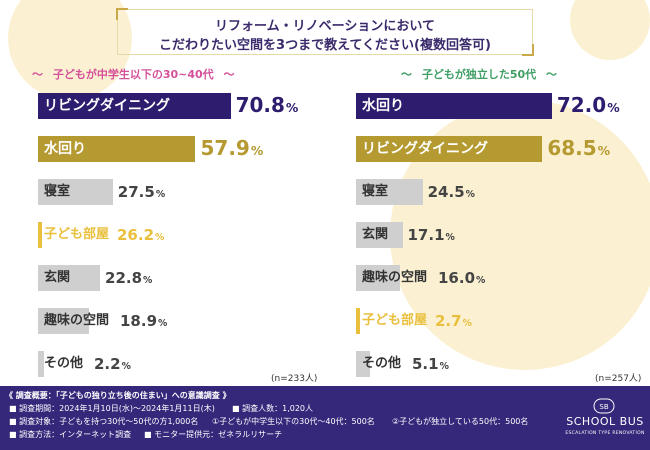 This screenshot has height=450, width=650. I want to click on value-label-7: 2.2%, so click(112, 365).